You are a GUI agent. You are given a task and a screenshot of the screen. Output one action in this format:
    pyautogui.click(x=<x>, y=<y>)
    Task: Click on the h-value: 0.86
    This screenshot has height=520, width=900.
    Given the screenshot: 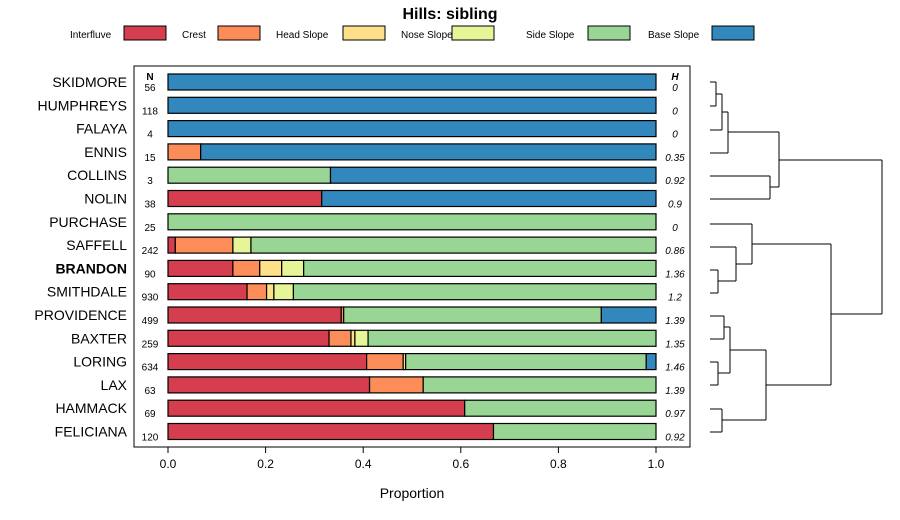 What is the action you would take?
    pyautogui.click(x=675, y=251)
    